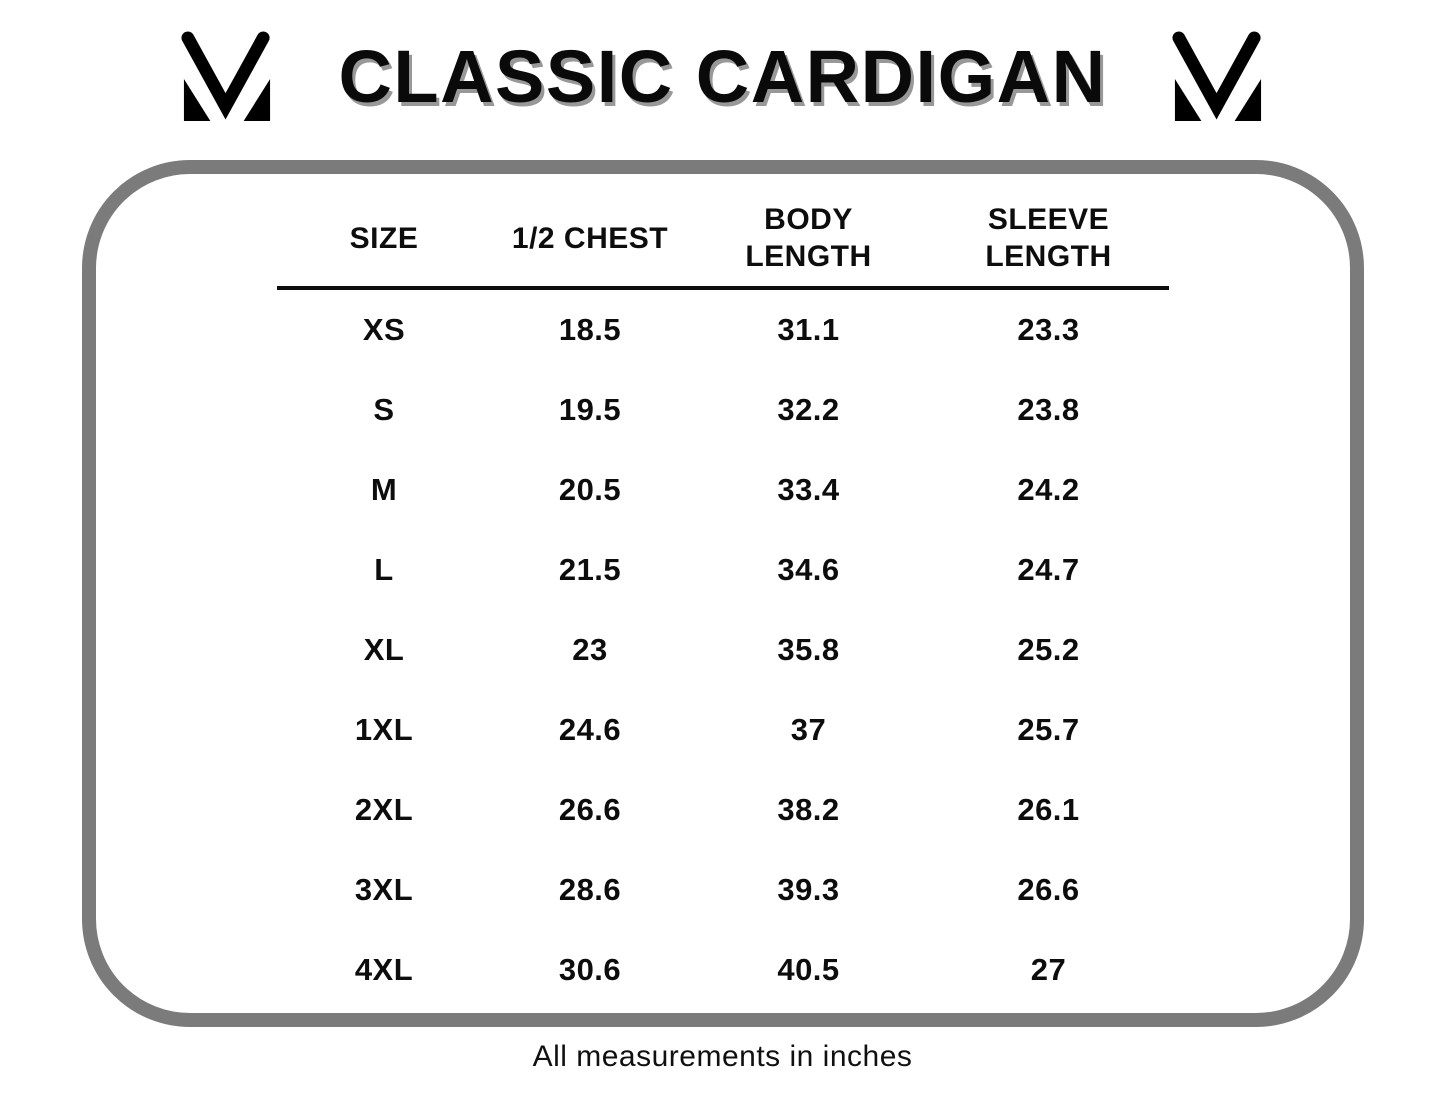 The height and width of the screenshot is (1116, 1445). Describe the element at coordinates (590, 969) in the screenshot. I see `measurement-cell: 30.6` at that location.